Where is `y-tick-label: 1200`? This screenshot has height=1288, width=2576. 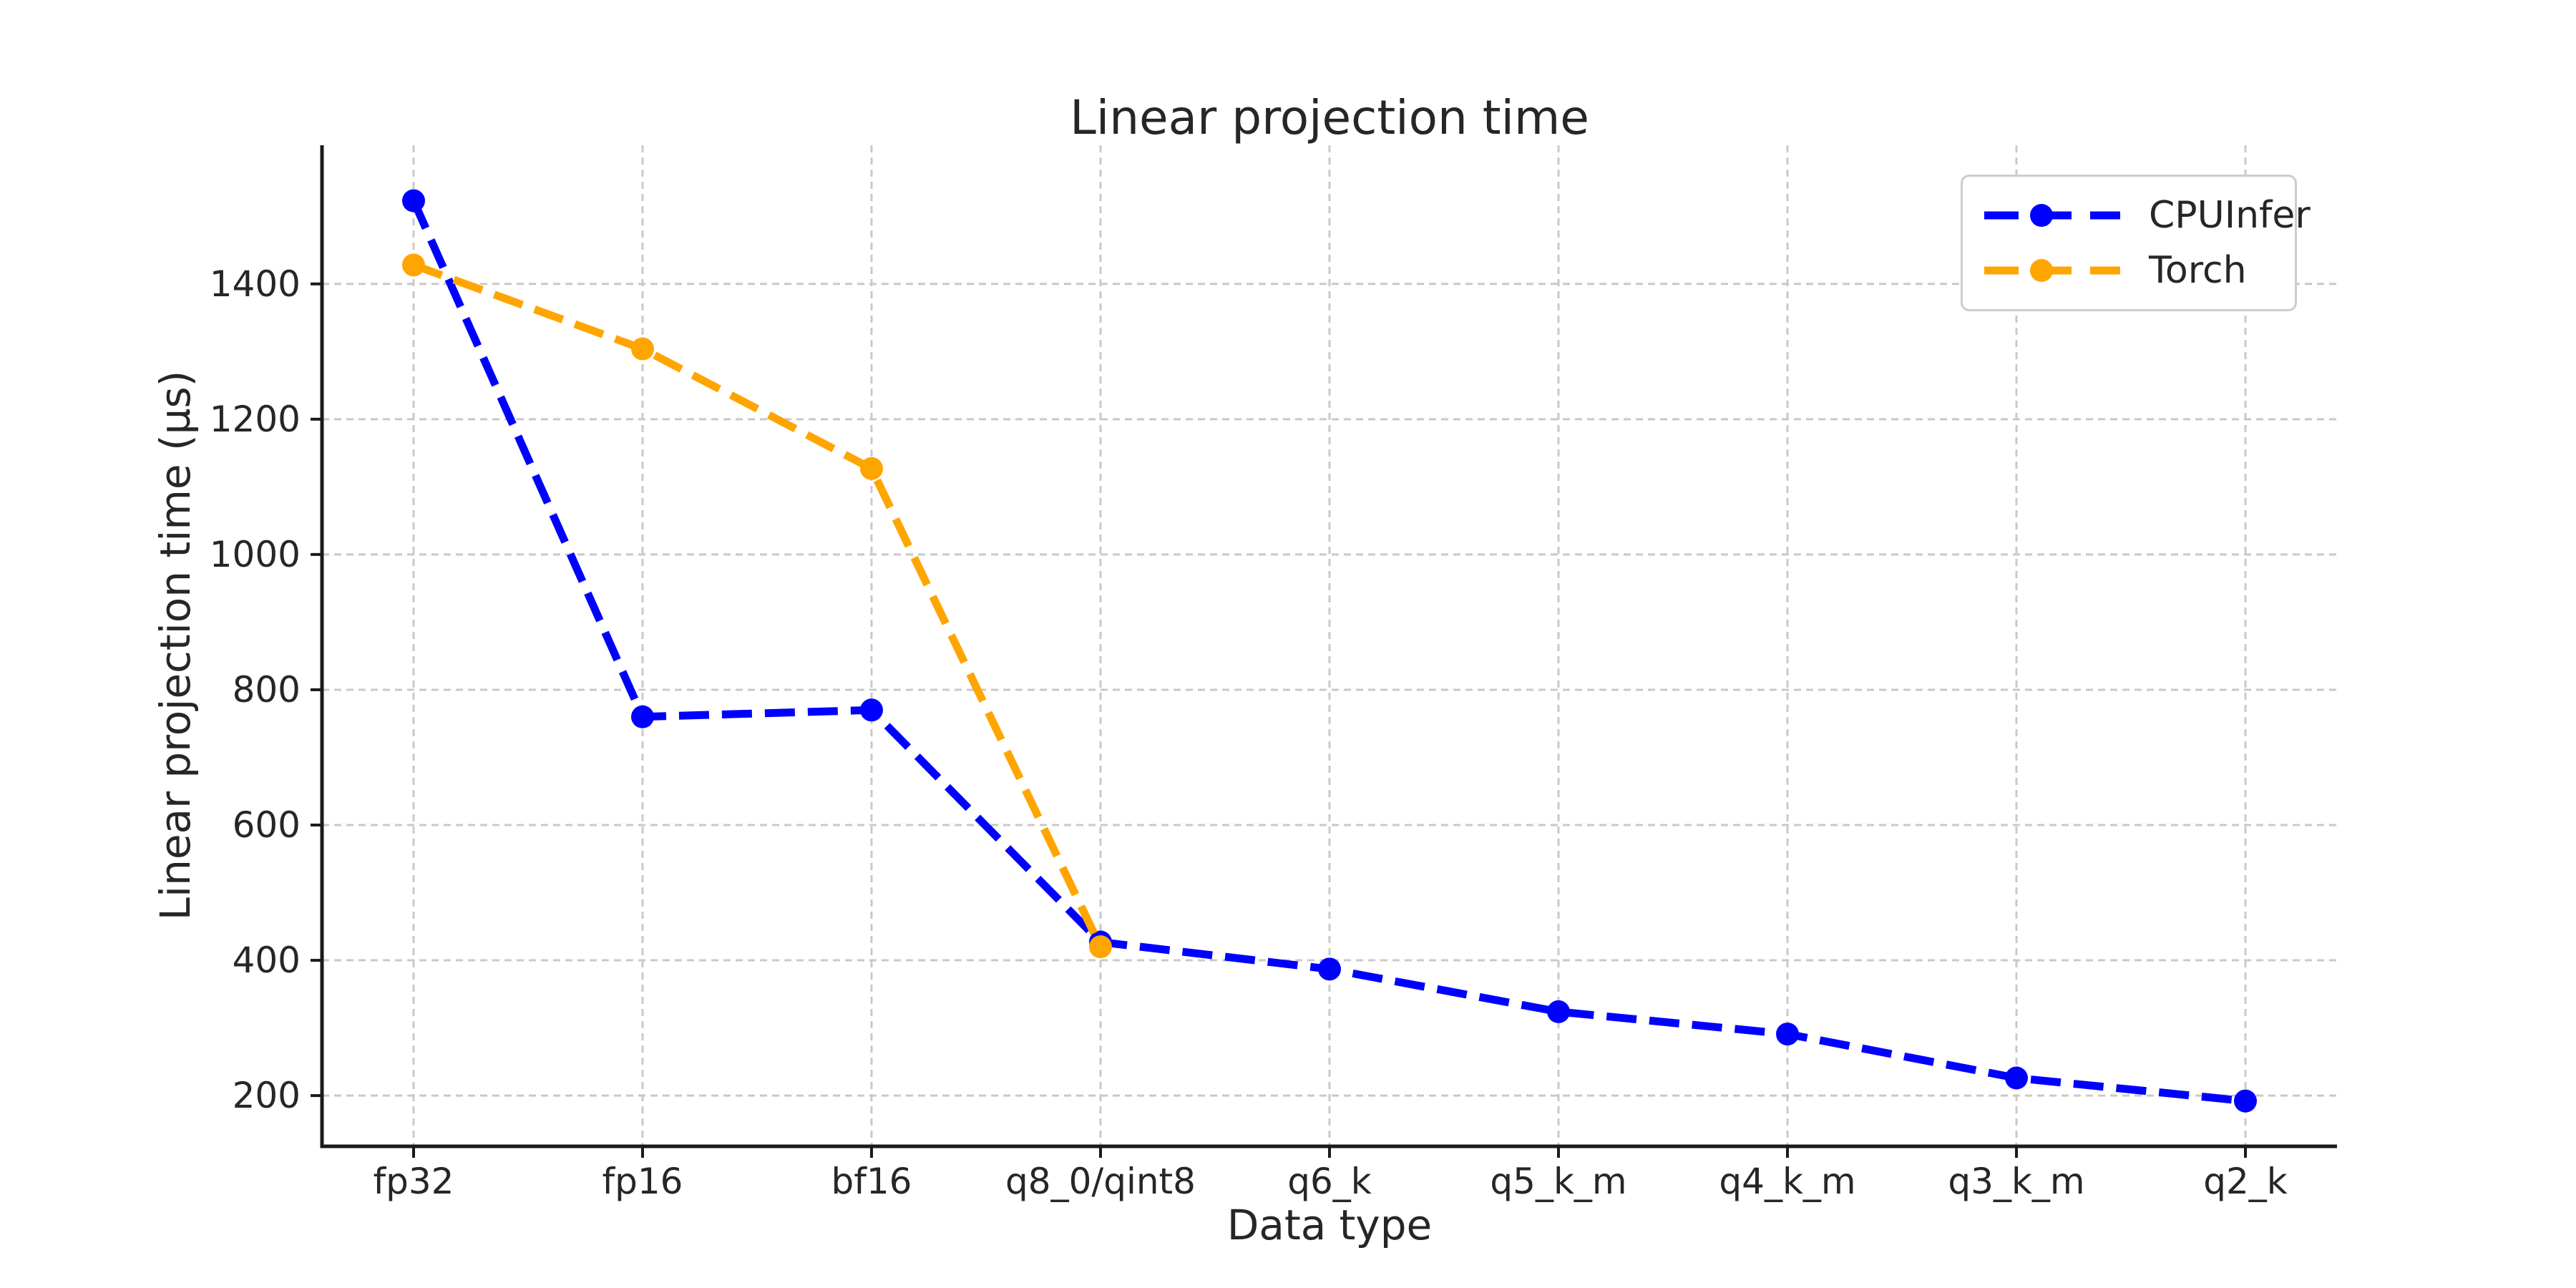
y-tick-label: 1200 is located at coordinates (255, 419).